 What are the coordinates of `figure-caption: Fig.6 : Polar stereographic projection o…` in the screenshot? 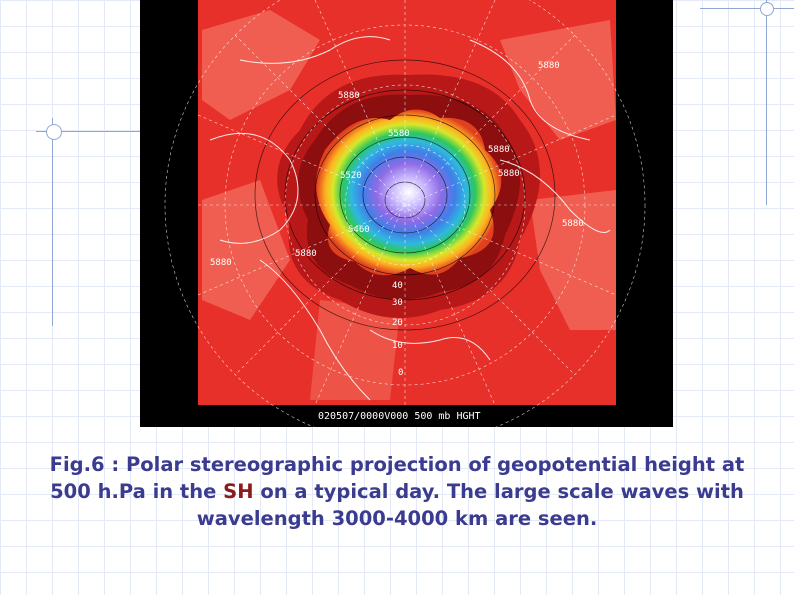 It's located at (397, 491).